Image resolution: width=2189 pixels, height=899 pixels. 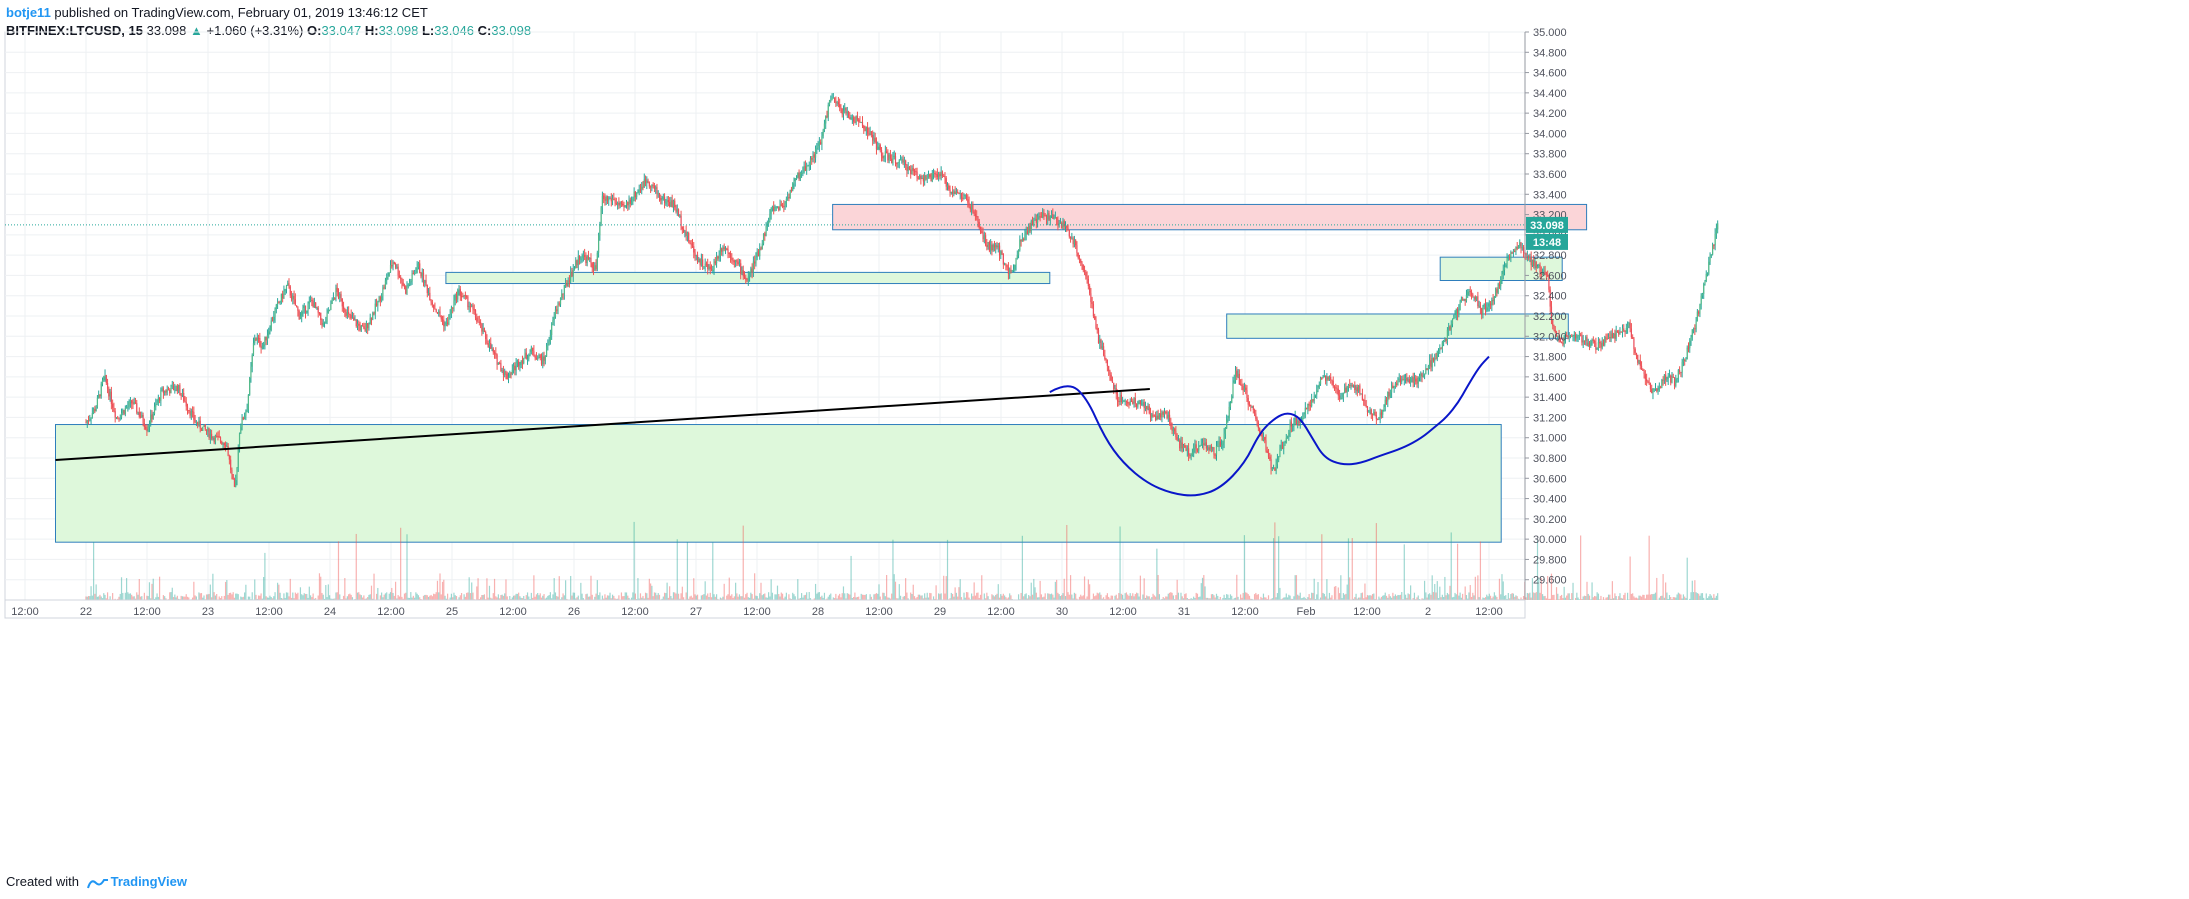 What do you see at coordinates (28, 12) in the screenshot?
I see `author-link: botje11` at bounding box center [28, 12].